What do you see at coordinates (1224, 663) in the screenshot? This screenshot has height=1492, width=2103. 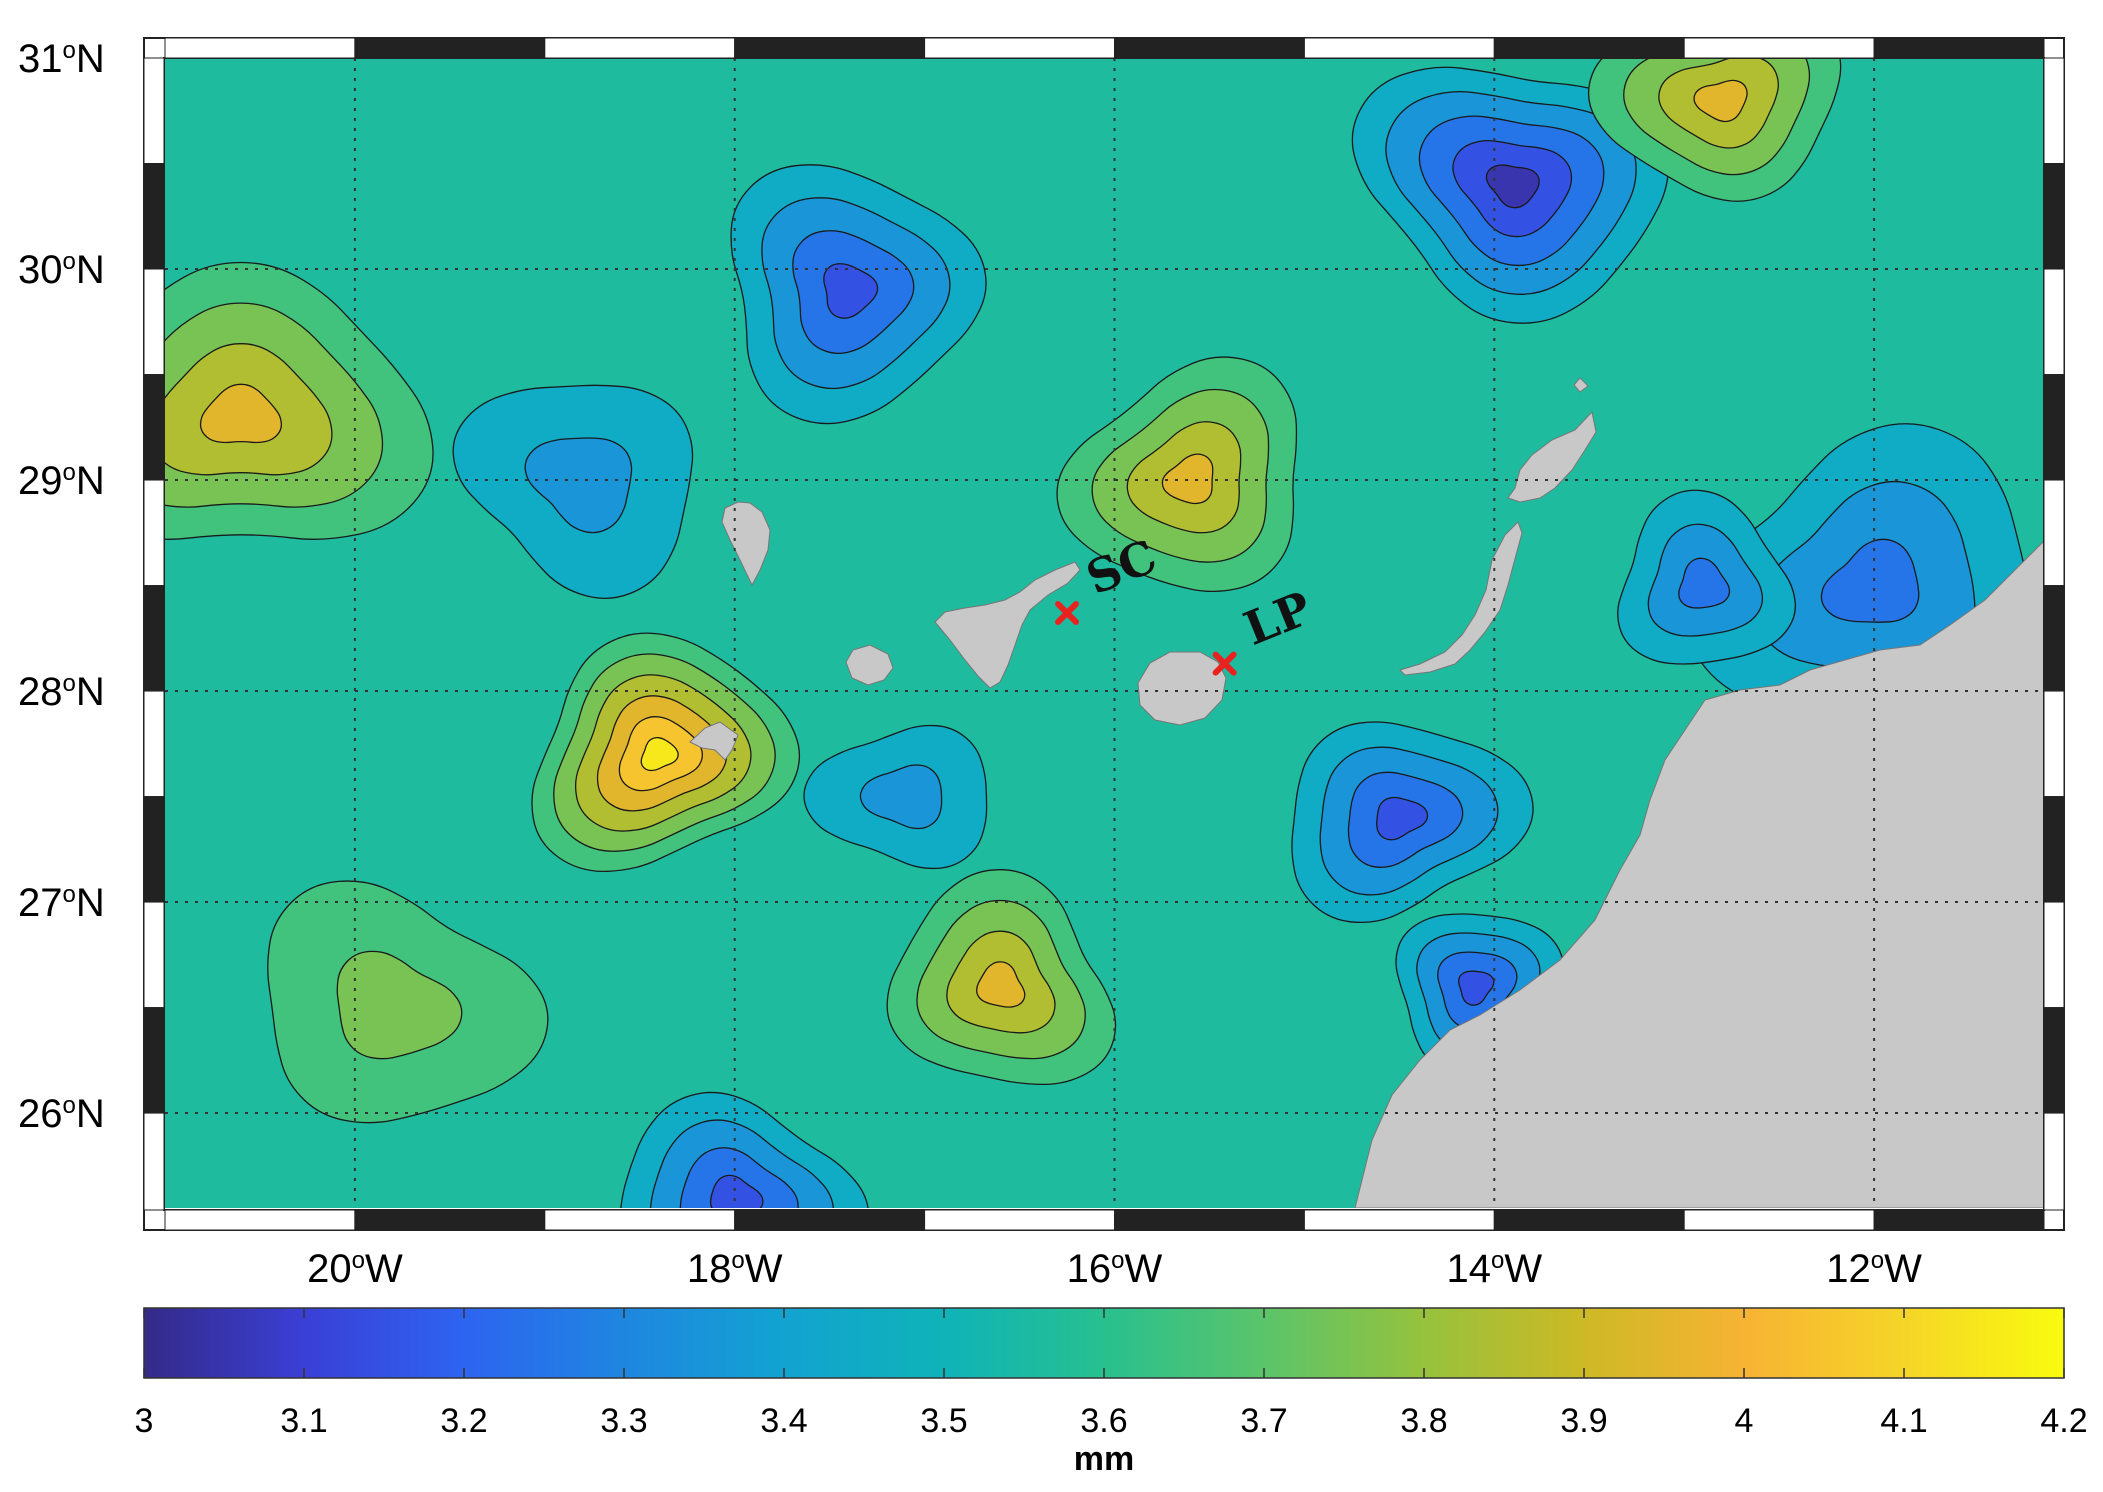 I see `site-marker-lp` at bounding box center [1224, 663].